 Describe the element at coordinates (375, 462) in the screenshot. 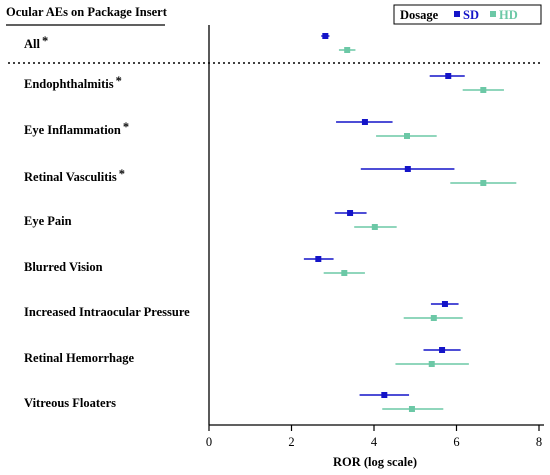

I see `x-axis-title: ROR (log scale)` at that location.